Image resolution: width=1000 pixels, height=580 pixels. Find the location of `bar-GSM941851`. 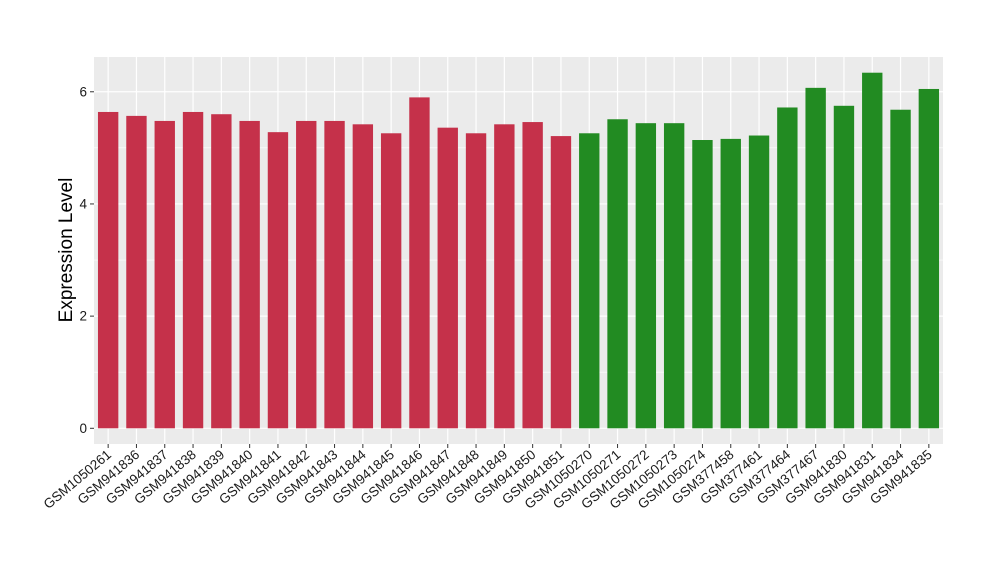

bar-GSM941851 is located at coordinates (561, 282).